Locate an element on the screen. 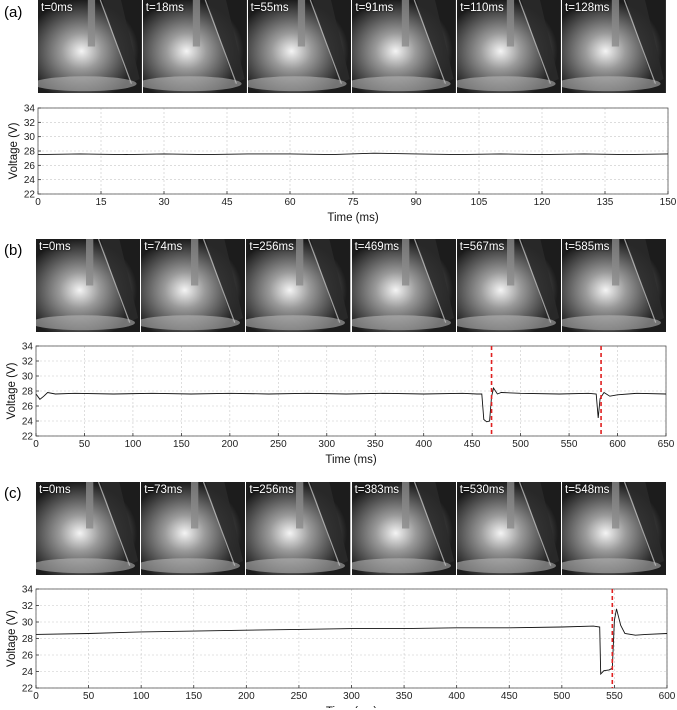  camera-frame: t=548ms is located at coordinates (614, 528).